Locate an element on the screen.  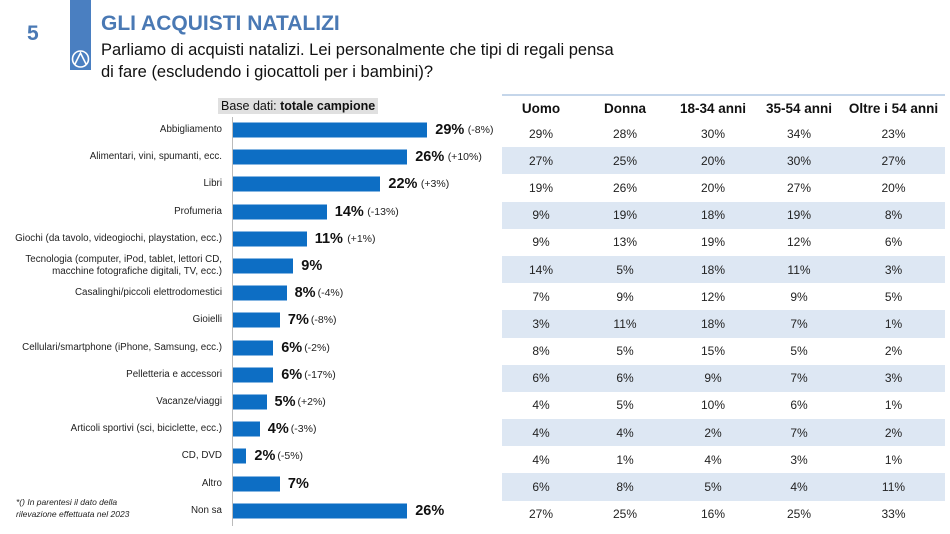
category-label: Alimentari, vini, spumanti, ecc. is located at coordinates (155, 157).